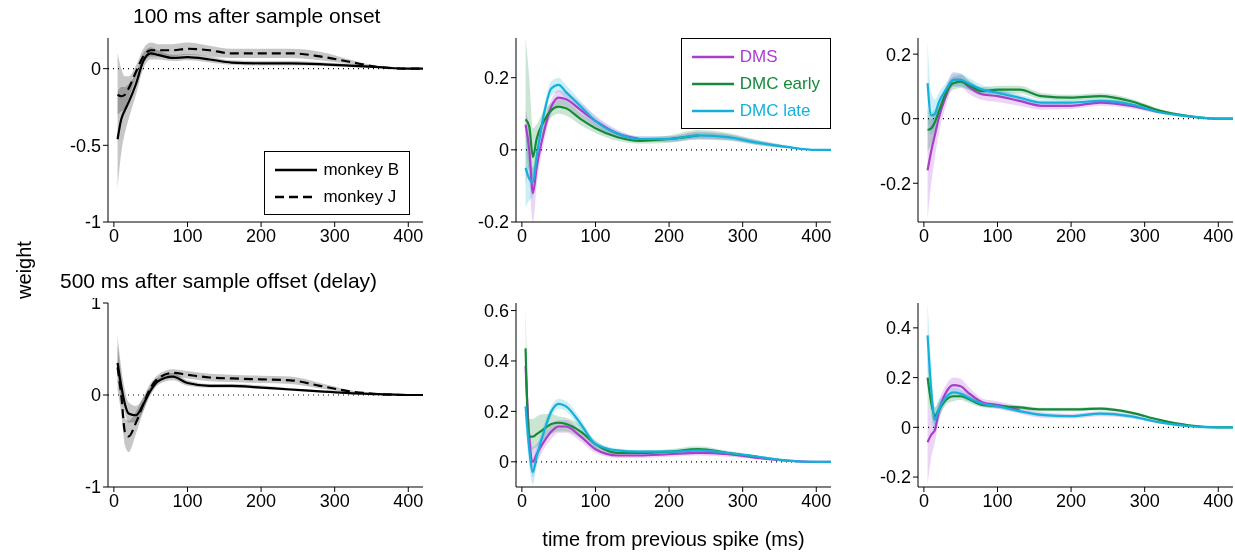 This screenshot has width=1235, height=556. Describe the element at coordinates (257, 16) in the screenshot. I see `chart-title: 100 ms after sample onset` at that location.